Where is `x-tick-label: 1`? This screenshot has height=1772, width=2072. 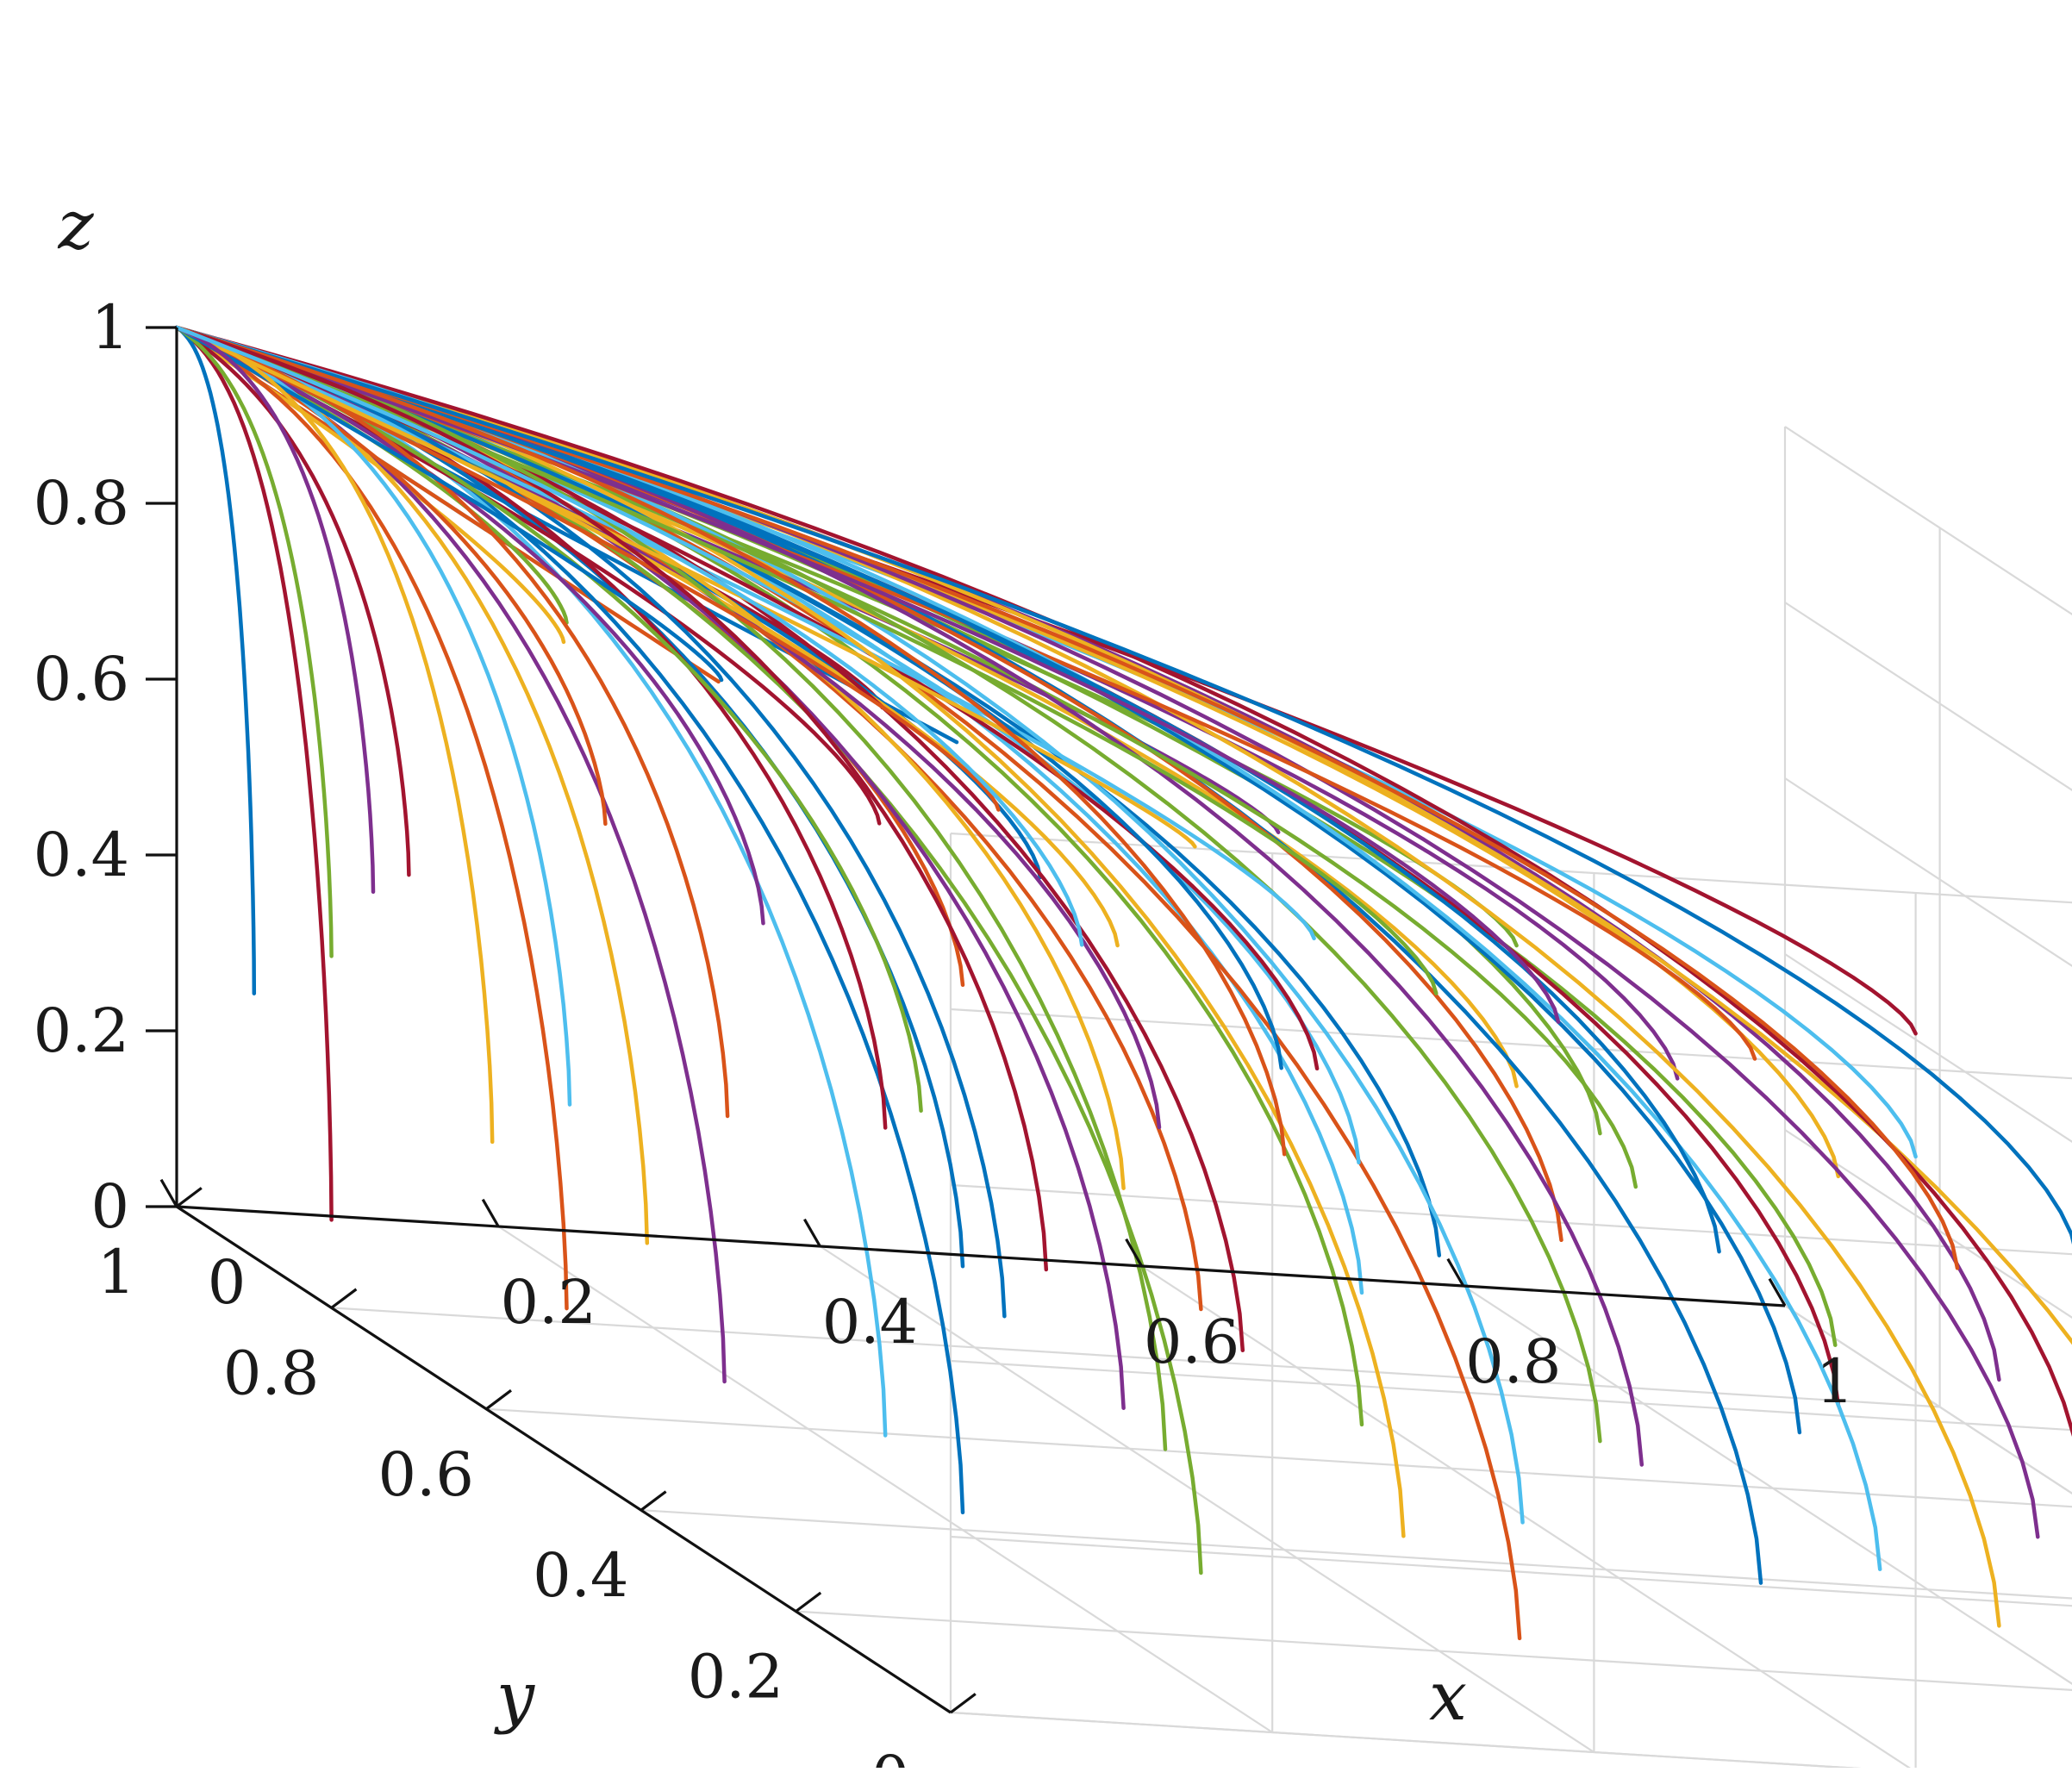
x-tick-label: 1 is located at coordinates (1835, 1382).